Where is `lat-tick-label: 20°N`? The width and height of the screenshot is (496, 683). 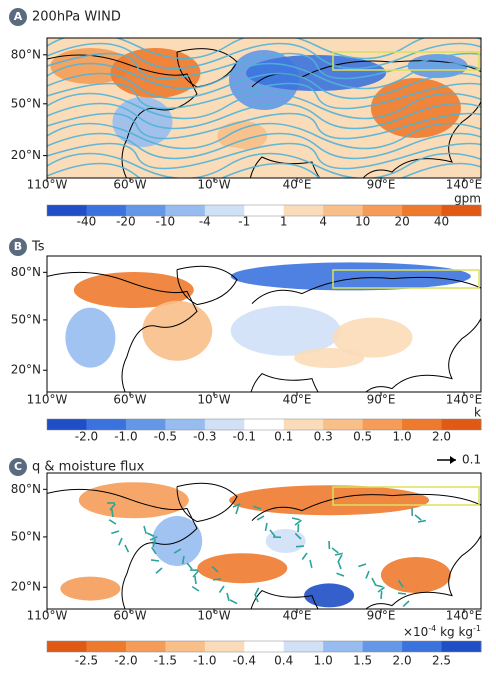
lat-tick-label: 20°N is located at coordinates (26, 155).